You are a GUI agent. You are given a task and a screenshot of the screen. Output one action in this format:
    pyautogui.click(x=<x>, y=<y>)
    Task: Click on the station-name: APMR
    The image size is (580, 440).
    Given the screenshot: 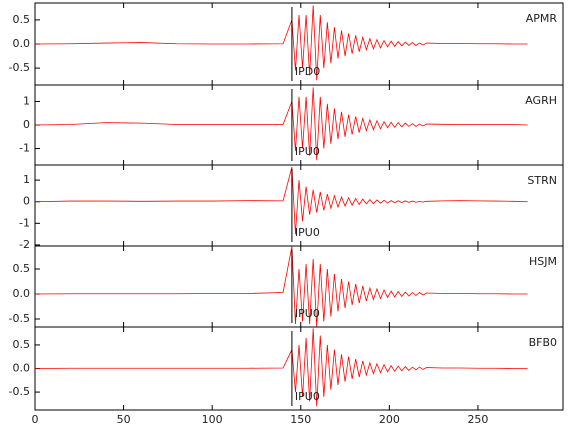 What is the action you would take?
    pyautogui.click(x=542, y=18)
    